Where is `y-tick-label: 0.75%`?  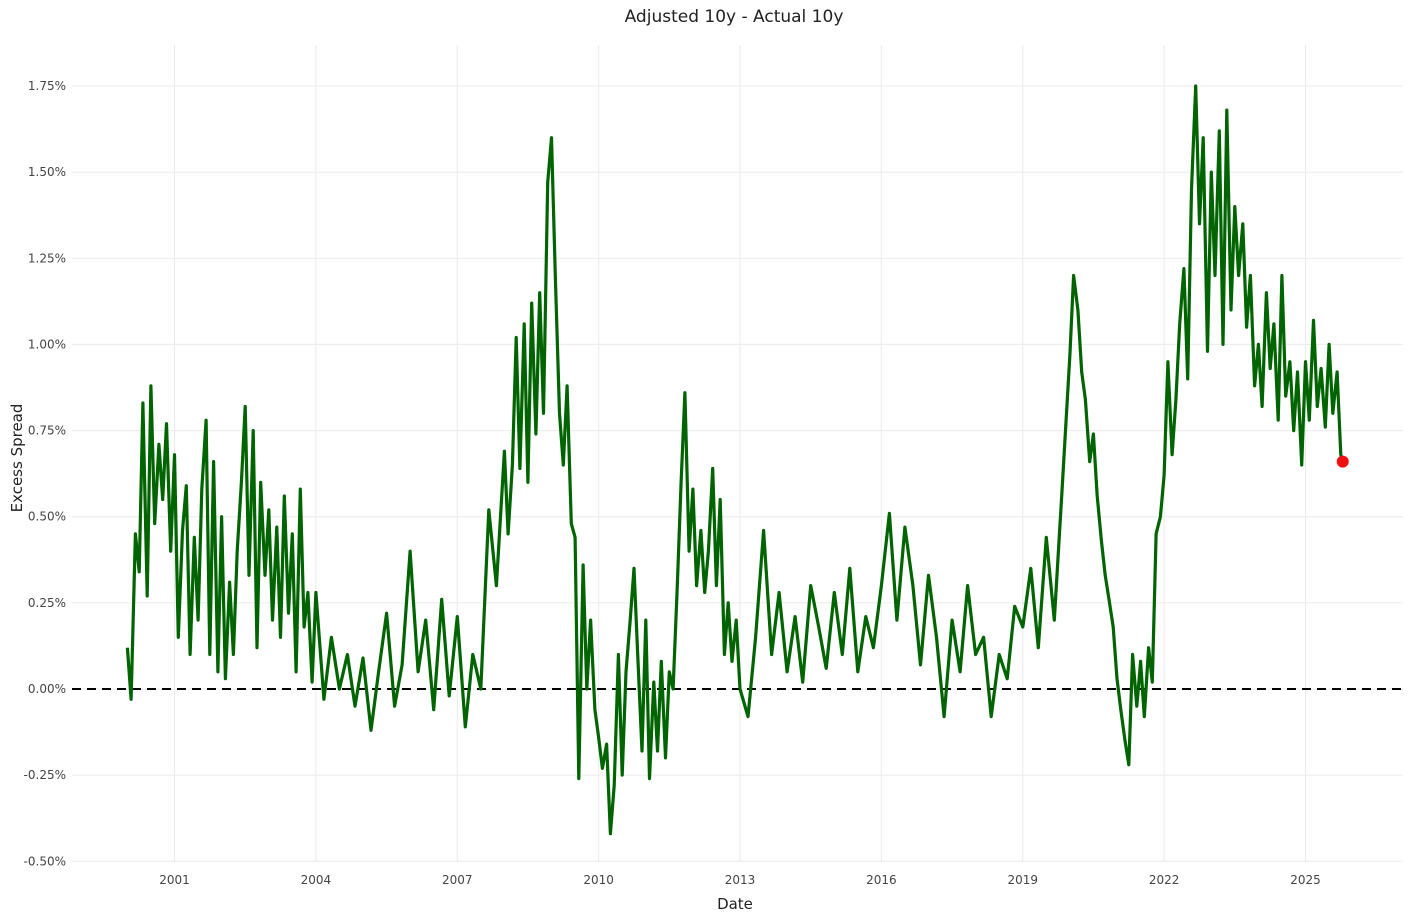 y-tick-label: 0.75% is located at coordinates (47, 431).